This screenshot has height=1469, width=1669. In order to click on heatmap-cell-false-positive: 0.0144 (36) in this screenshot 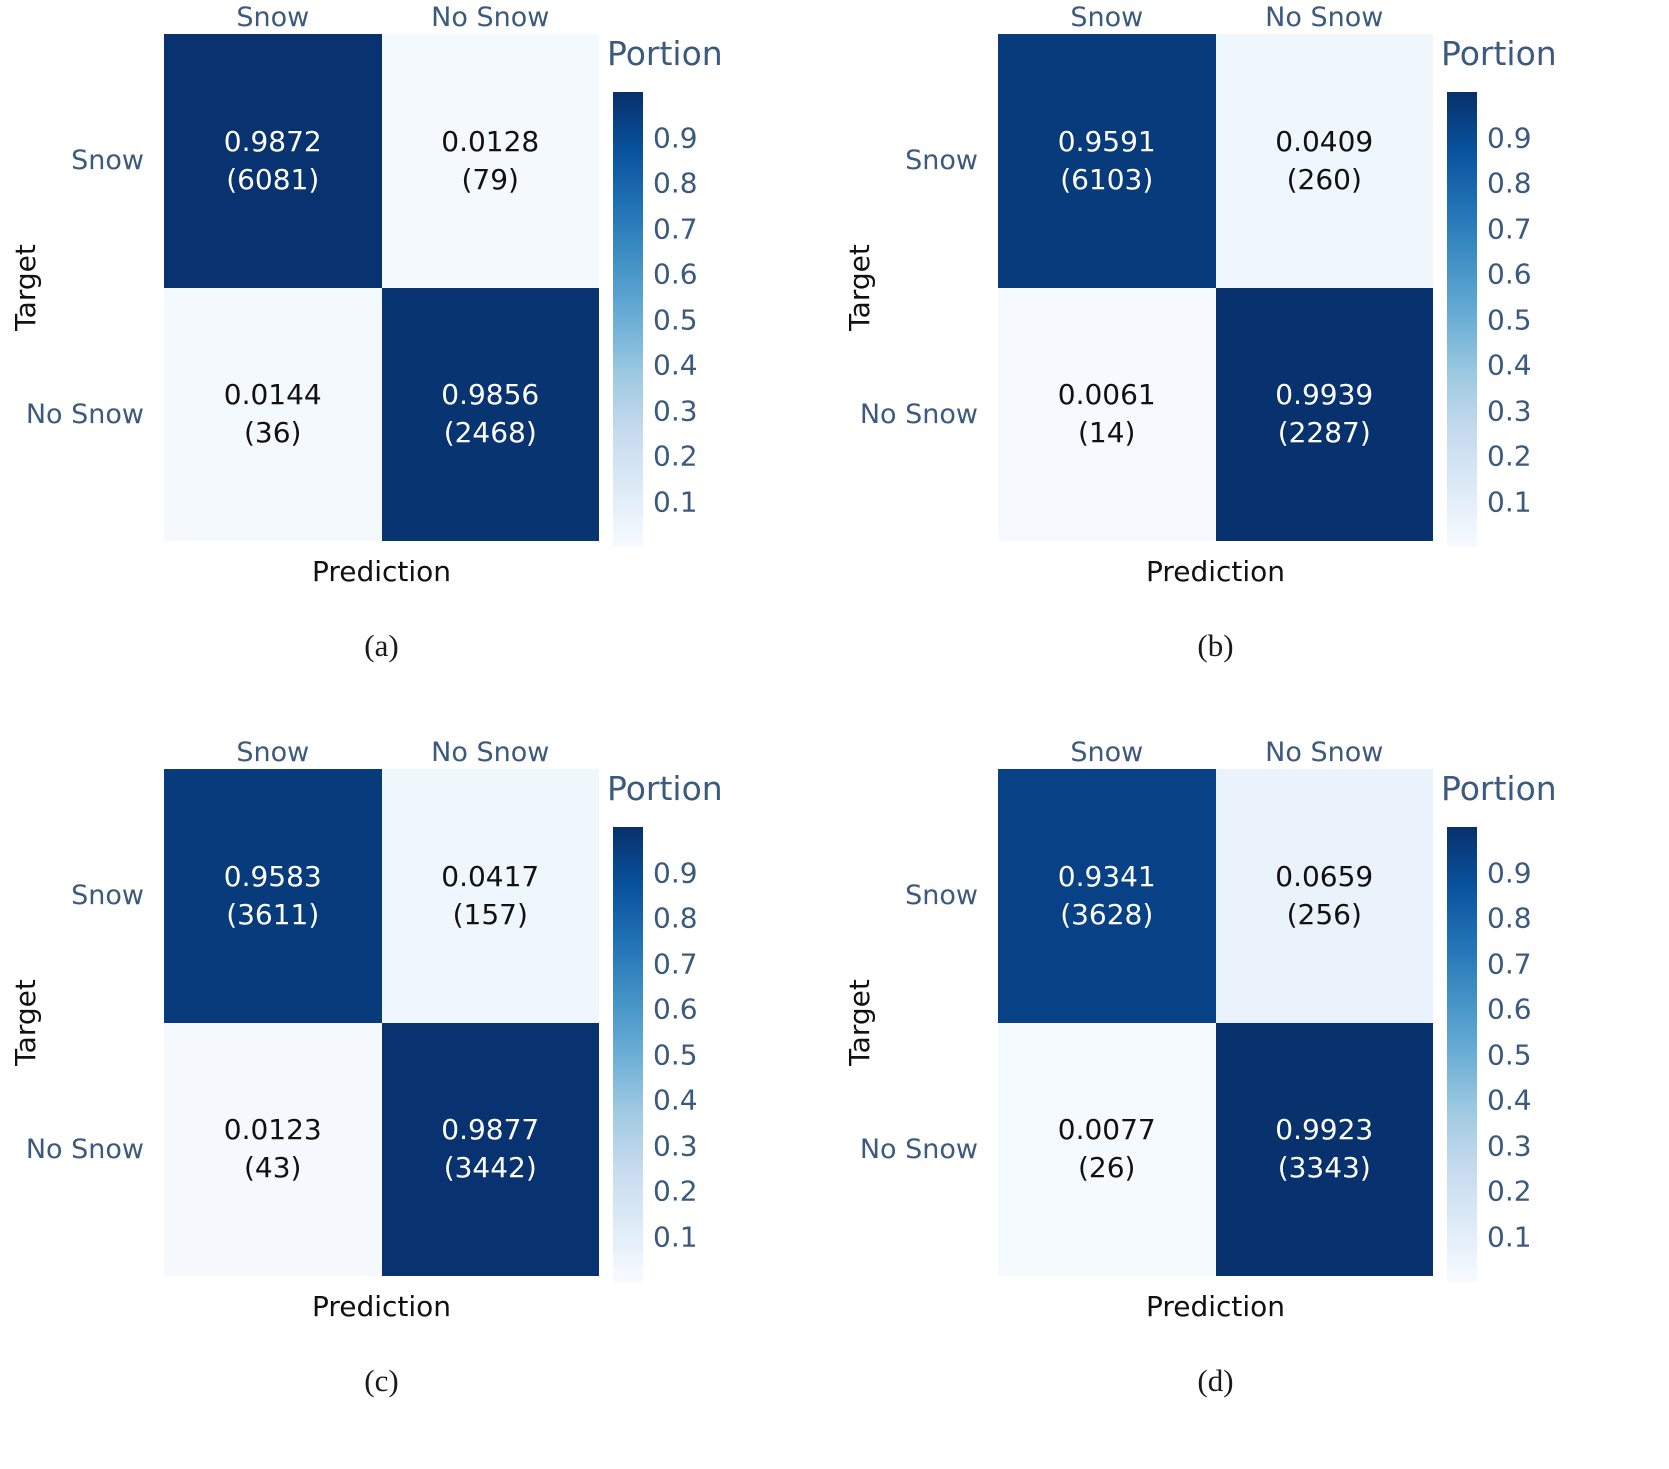, I will do `click(273, 414)`.